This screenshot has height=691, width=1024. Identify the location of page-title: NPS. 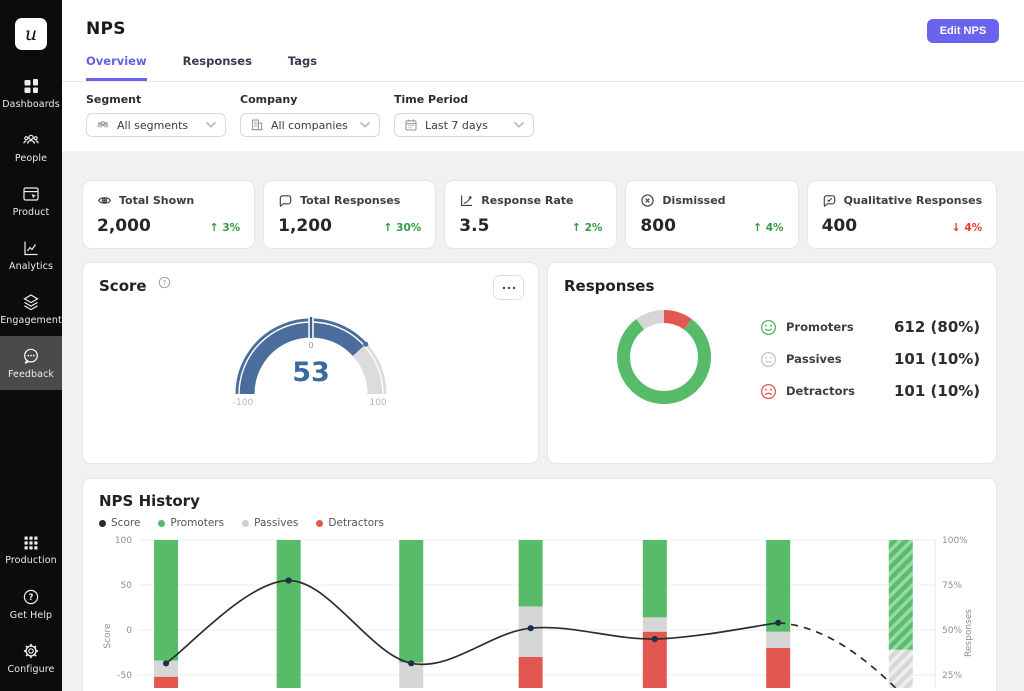
(106, 29).